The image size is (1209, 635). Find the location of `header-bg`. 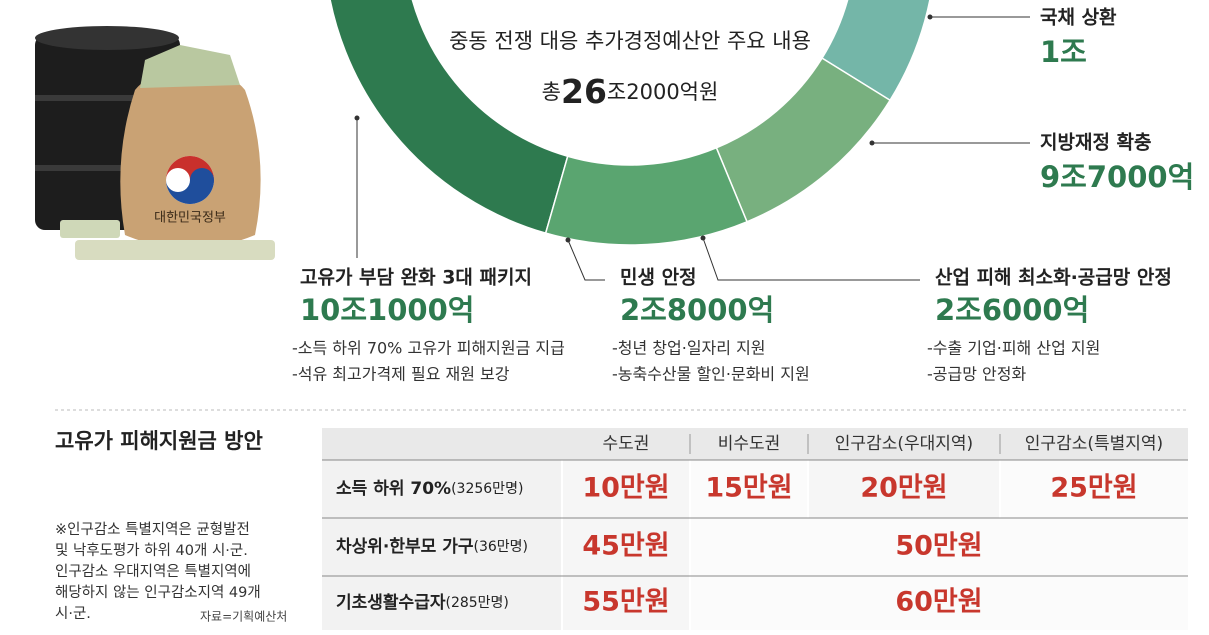

header-bg is located at coordinates (755, 444).